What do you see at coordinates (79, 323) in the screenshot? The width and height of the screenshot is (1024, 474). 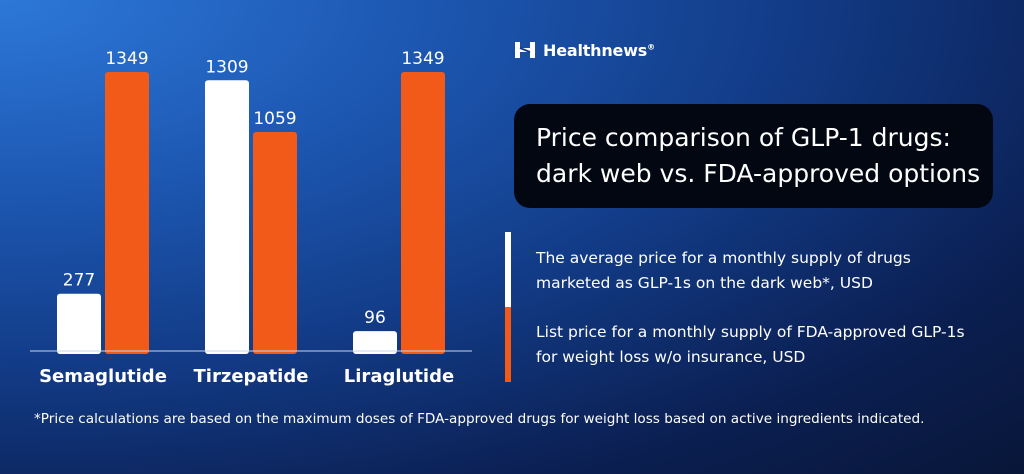 I see `bar-semaglutide-dark-web` at bounding box center [79, 323].